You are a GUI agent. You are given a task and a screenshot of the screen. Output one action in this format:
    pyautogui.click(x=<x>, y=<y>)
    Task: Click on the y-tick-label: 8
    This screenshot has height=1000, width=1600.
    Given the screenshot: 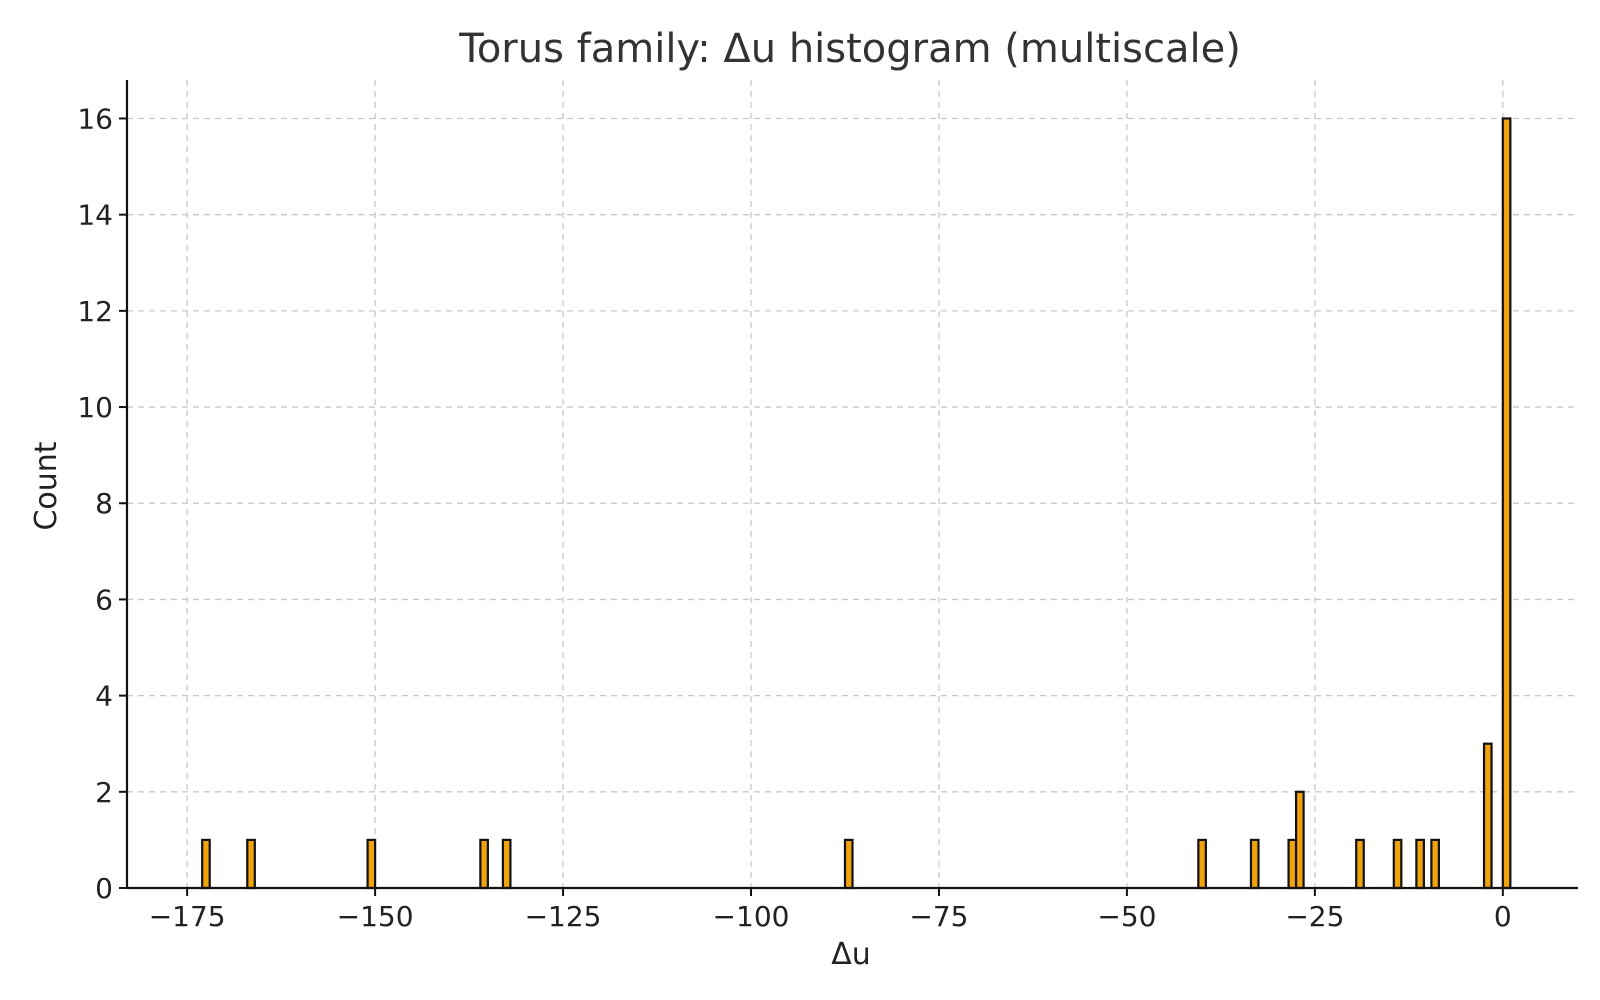 What is the action you would take?
    pyautogui.click(x=104, y=503)
    